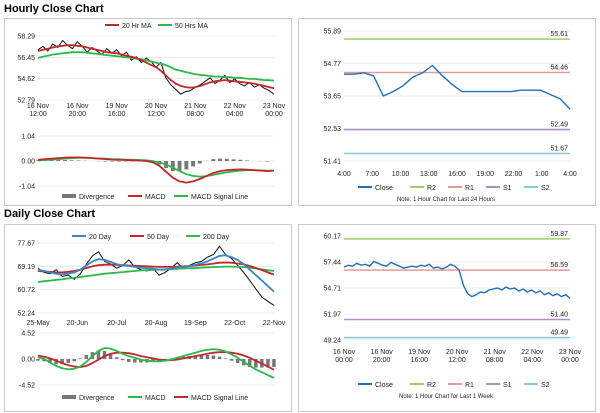  I want to click on hourly-price-x-tick-label: 23 Nov 00:00, so click(274, 110).